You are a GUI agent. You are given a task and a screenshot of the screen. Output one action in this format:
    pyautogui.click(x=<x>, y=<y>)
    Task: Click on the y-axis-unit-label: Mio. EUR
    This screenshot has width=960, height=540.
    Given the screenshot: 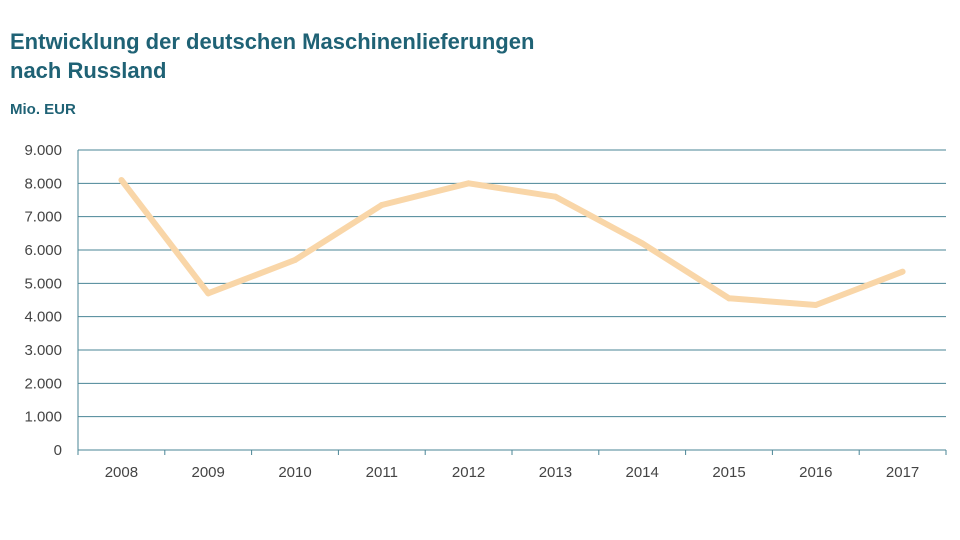 What is the action you would take?
    pyautogui.click(x=43, y=109)
    